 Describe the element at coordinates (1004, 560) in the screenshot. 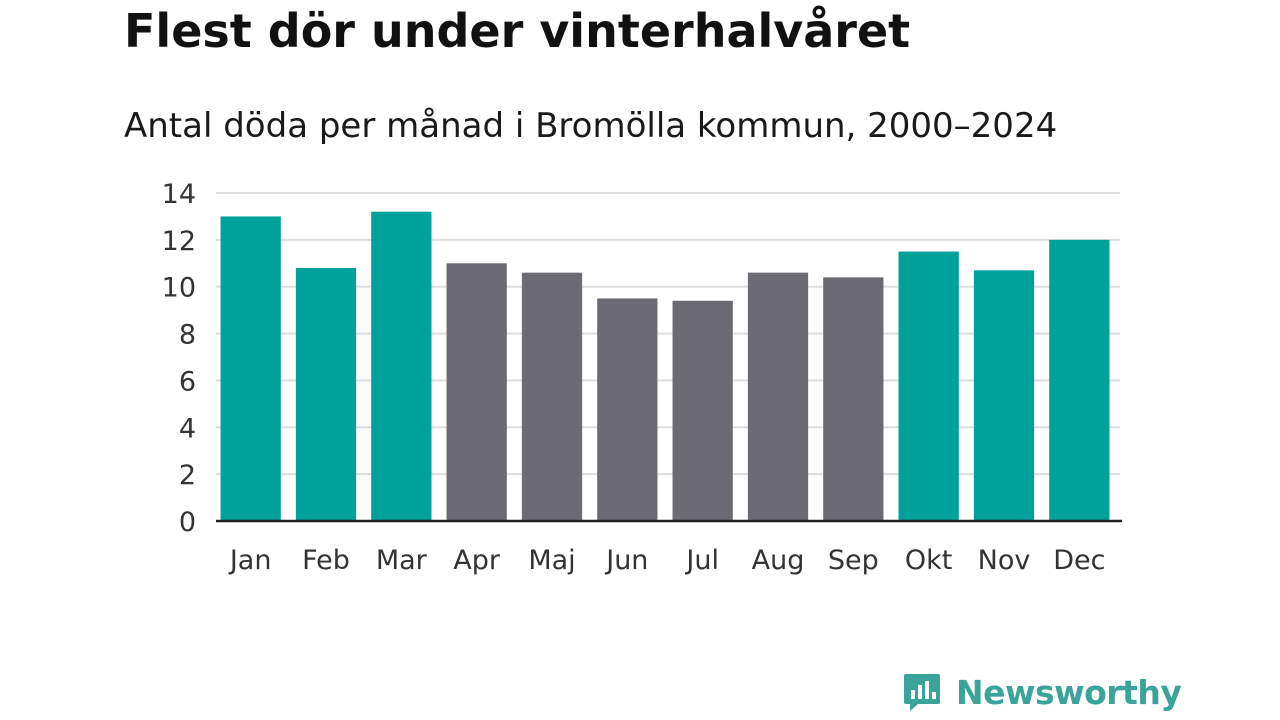

I see `x-tick-label: Nov` at that location.